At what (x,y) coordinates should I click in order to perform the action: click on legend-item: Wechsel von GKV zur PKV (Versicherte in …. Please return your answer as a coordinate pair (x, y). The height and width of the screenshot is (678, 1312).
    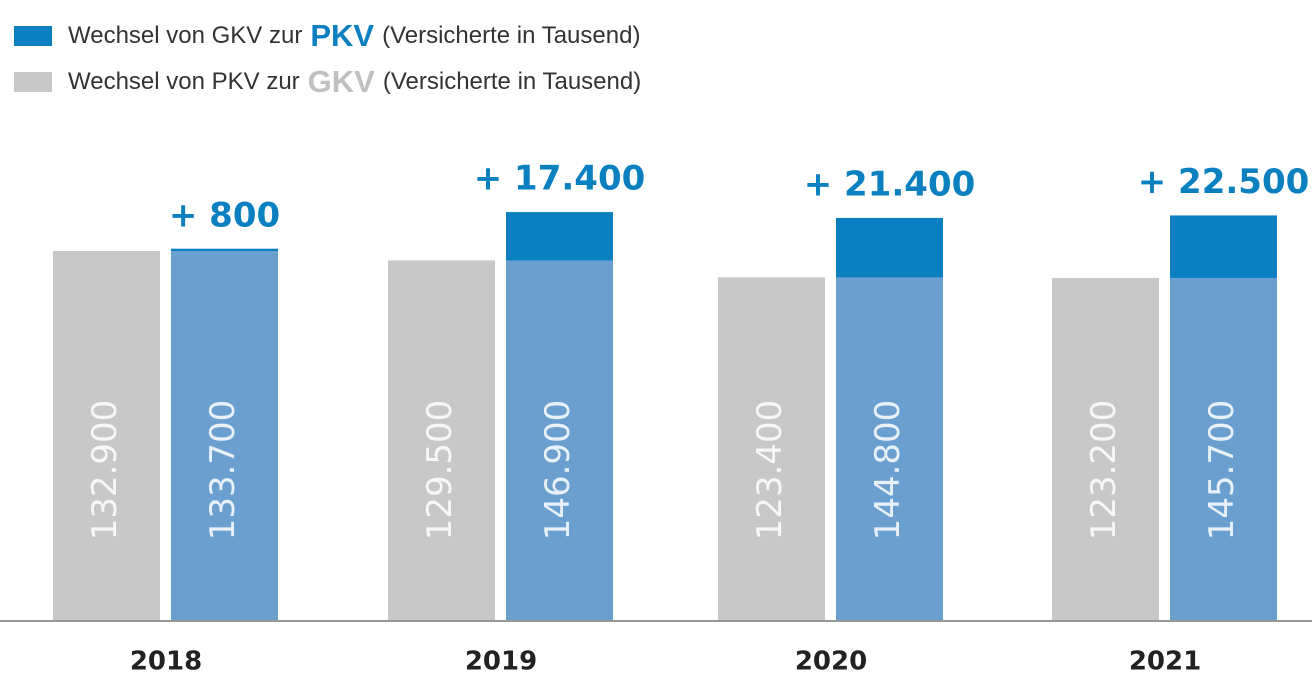
    Looking at the image, I should click on (327, 36).